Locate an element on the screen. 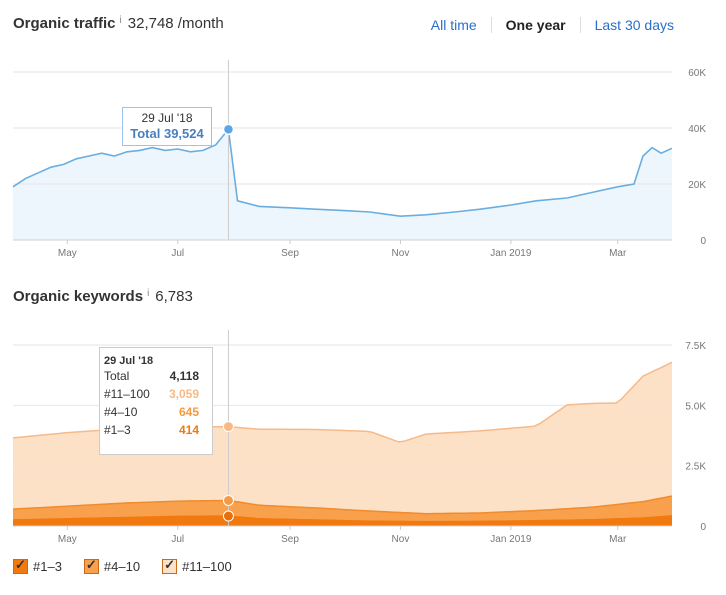 The width and height of the screenshot is (726, 595). legend-item-11-100: #11–100 is located at coordinates (197, 565).